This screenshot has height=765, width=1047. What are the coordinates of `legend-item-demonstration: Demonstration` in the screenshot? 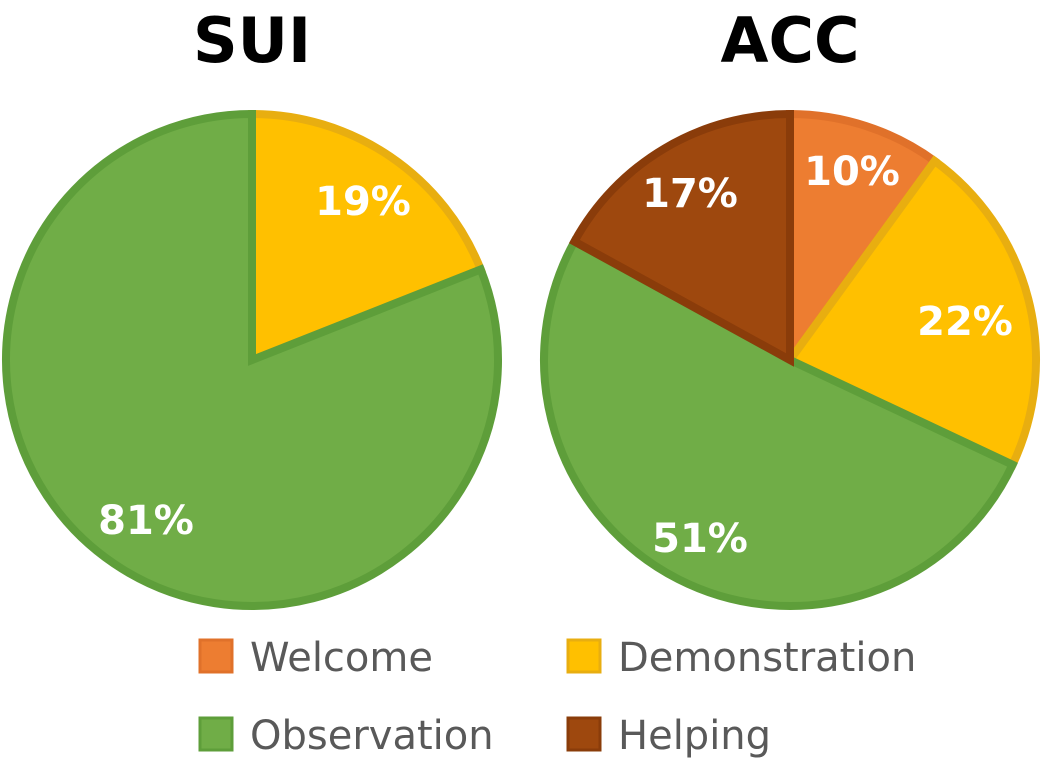 It's located at (741, 658).